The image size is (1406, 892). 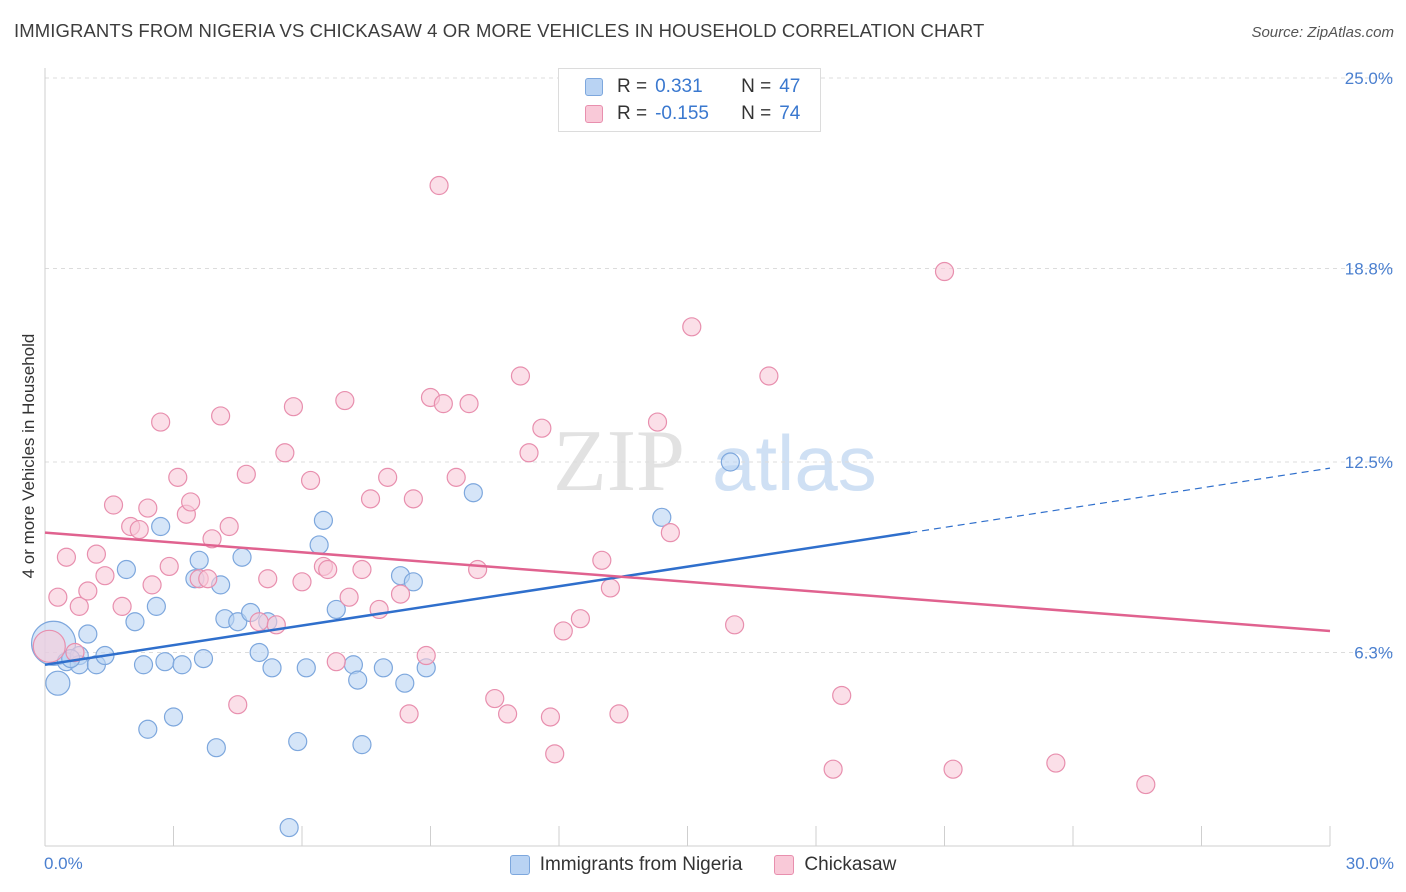 I want to click on y-tick-label: 18.8%, so click(x=1369, y=268).